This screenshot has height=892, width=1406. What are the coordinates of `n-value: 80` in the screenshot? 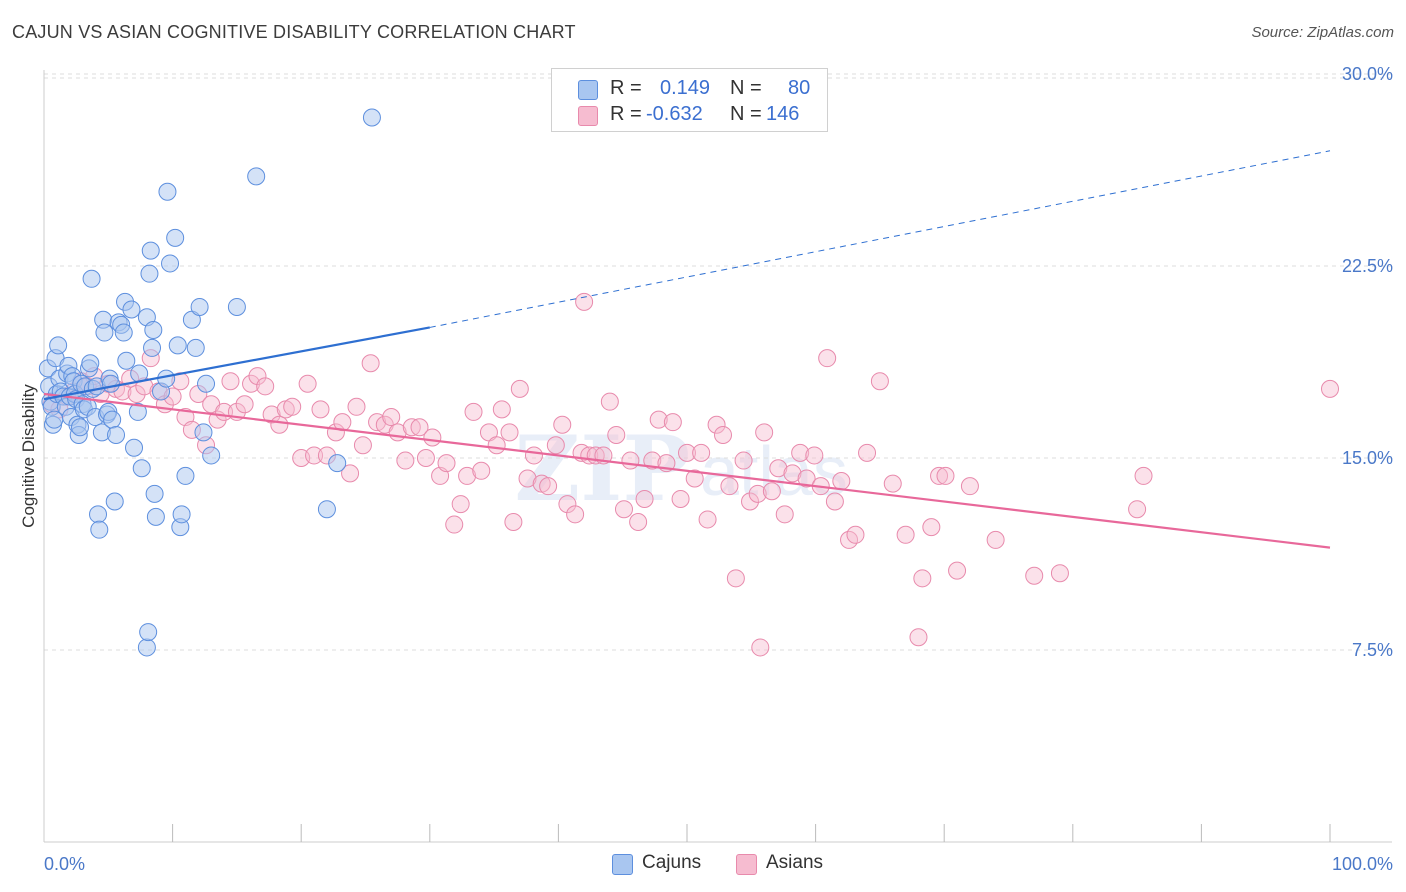 It's located at (799, 88).